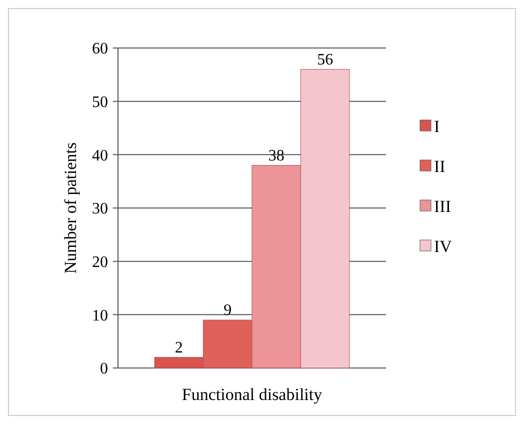 This screenshot has width=524, height=424. Describe the element at coordinates (104, 369) in the screenshot. I see `y-tick-label: 0` at that location.